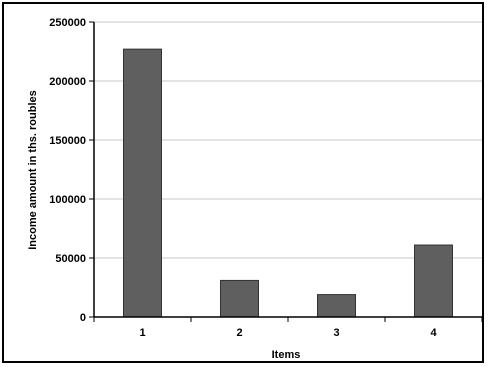 This screenshot has height=367, width=488. Describe the element at coordinates (67, 82) in the screenshot. I see `y-tick-label: 200000` at that location.